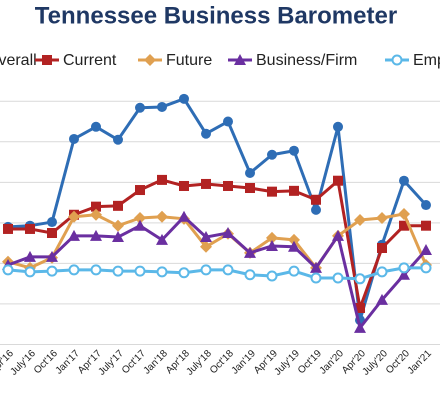  What do you see at coordinates (426, 60) in the screenshot?
I see `legend-label: Employment` at bounding box center [426, 60].